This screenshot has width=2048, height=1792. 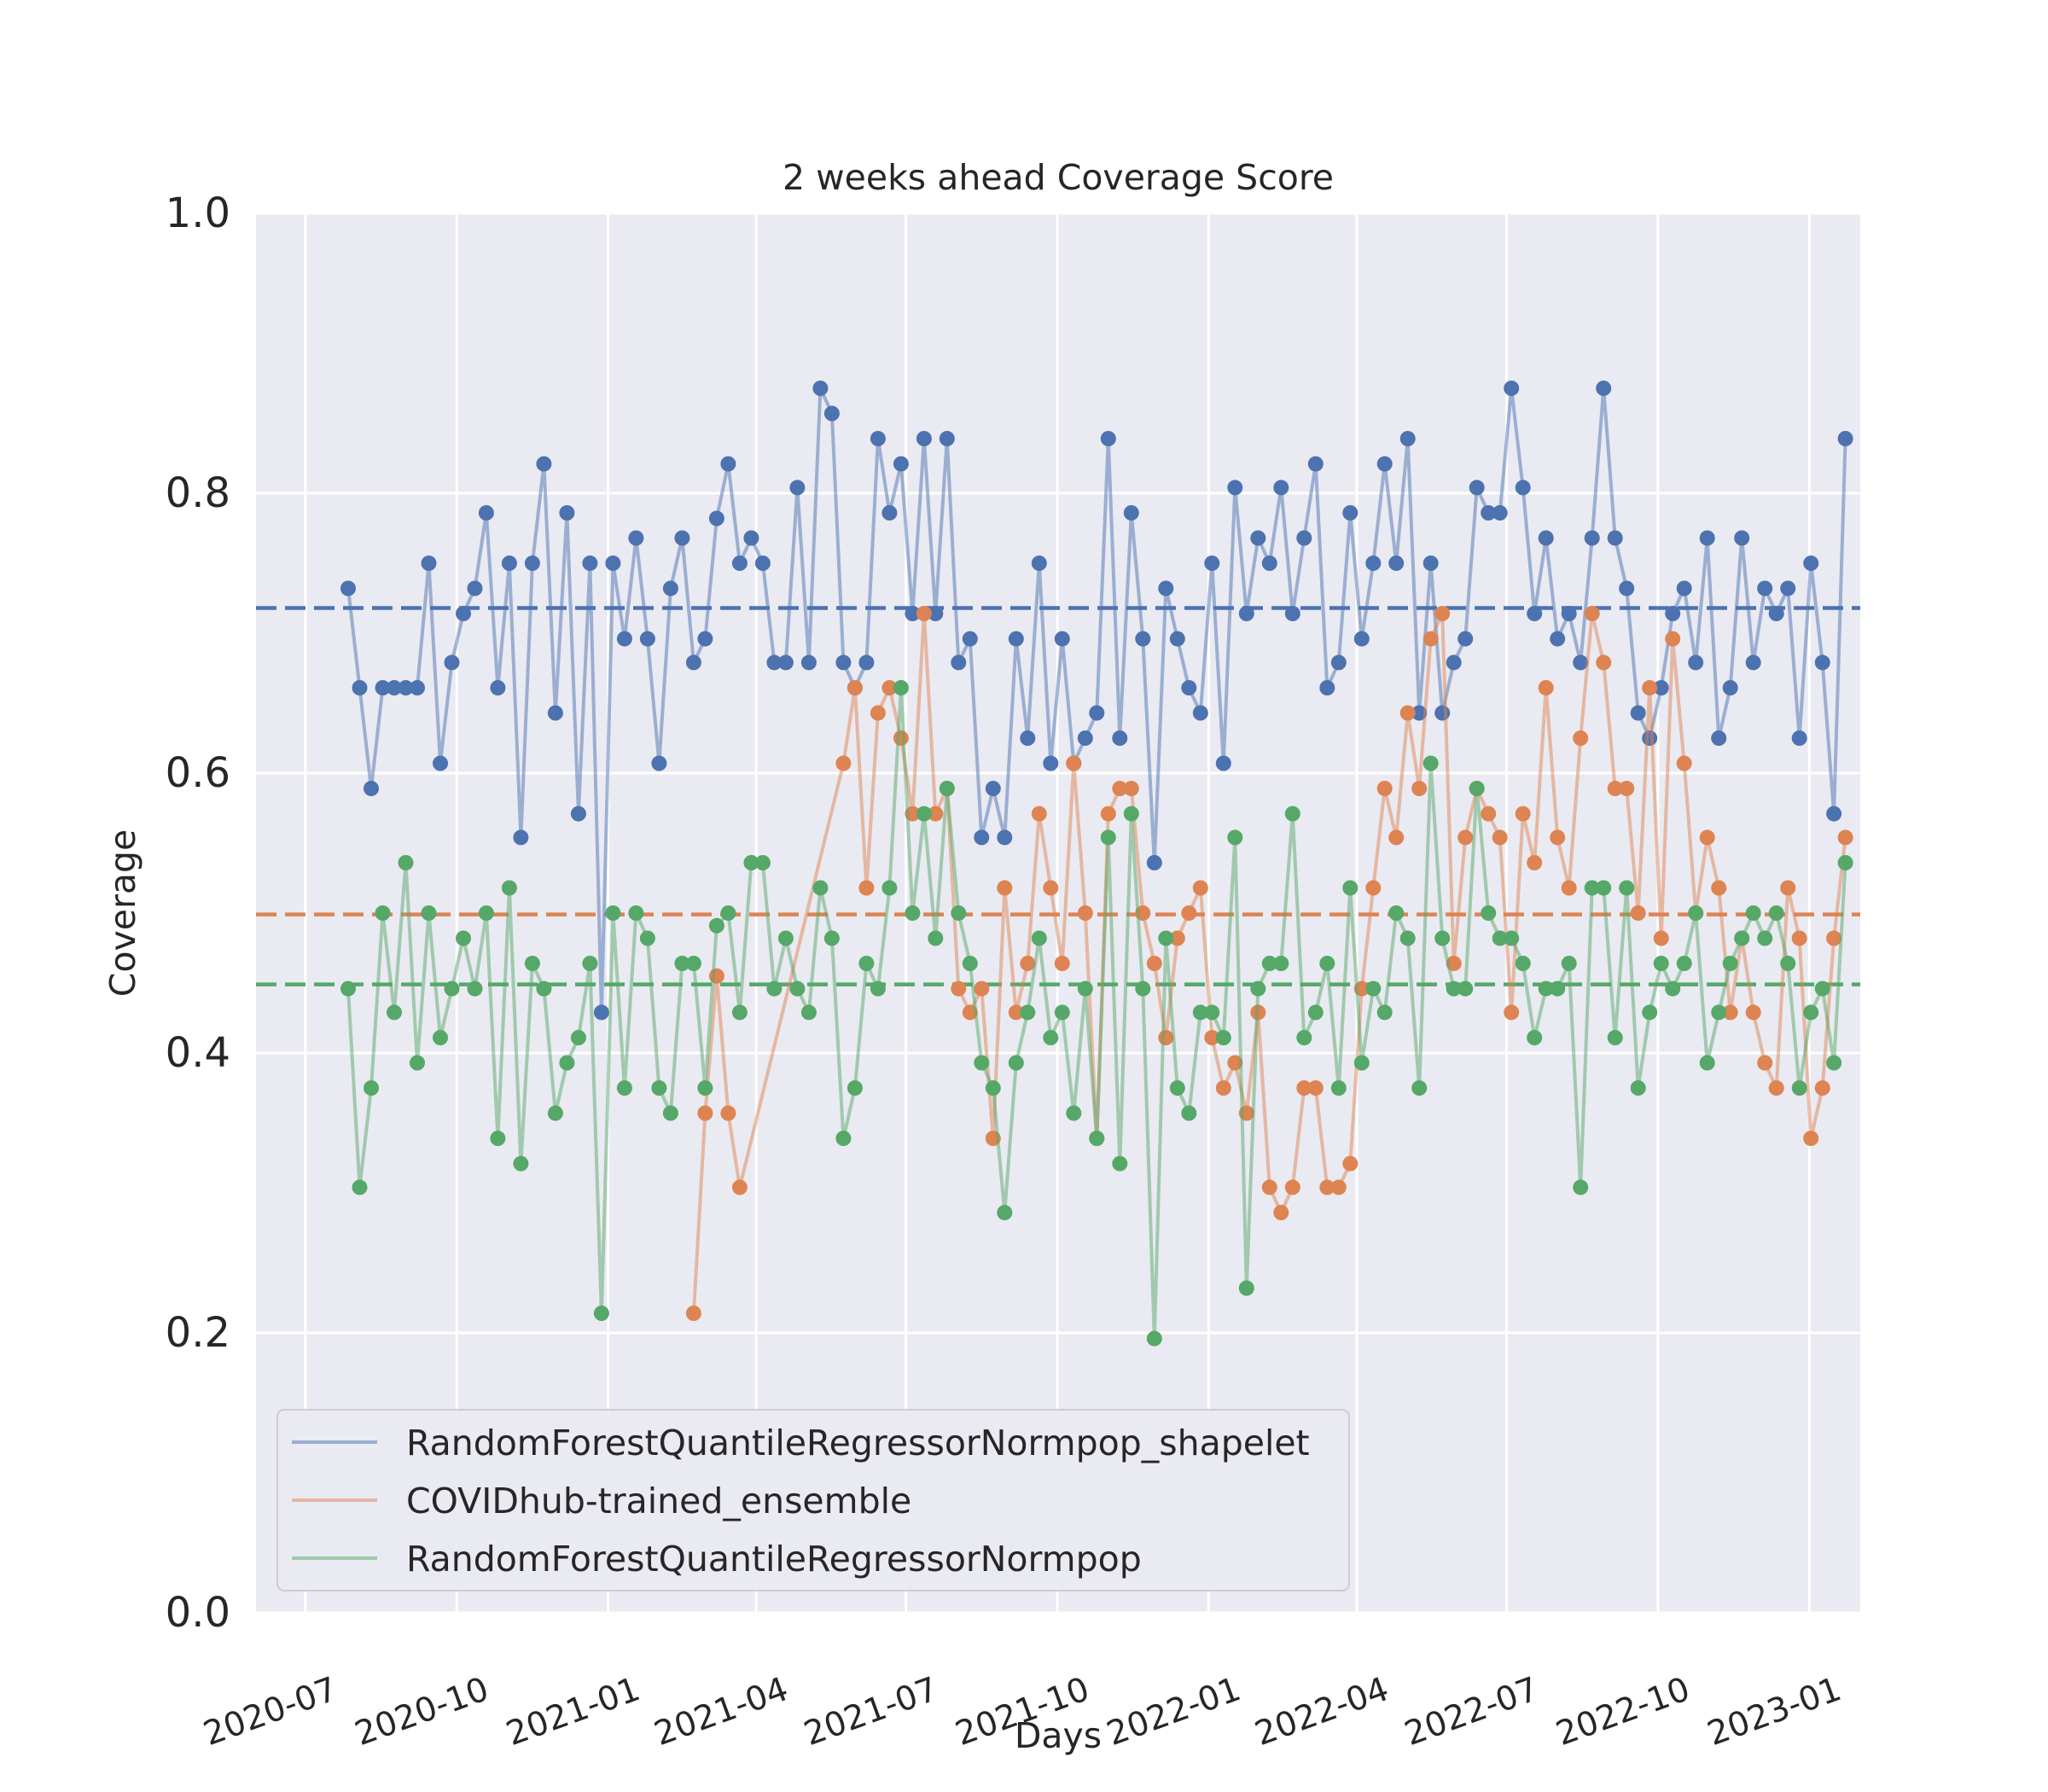 What do you see at coordinates (872, 1712) in the screenshot?
I see `x-tick-label: 2021-07` at bounding box center [872, 1712].